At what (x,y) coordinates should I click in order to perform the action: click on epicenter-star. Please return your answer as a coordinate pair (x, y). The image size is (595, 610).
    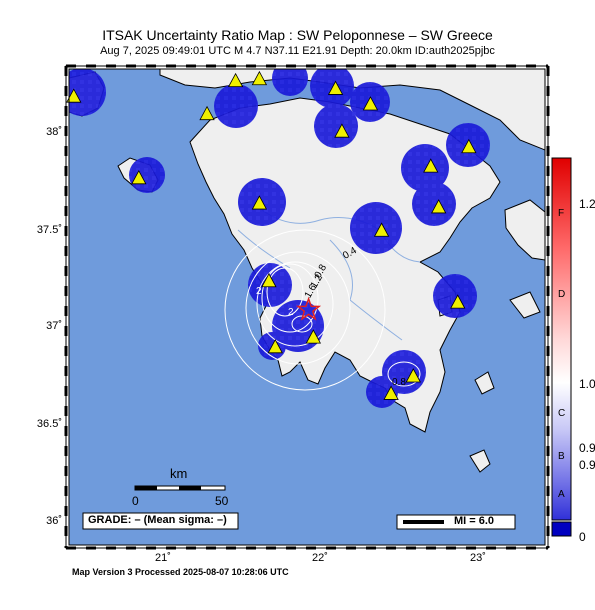
    Looking at the image, I should click on (308, 308).